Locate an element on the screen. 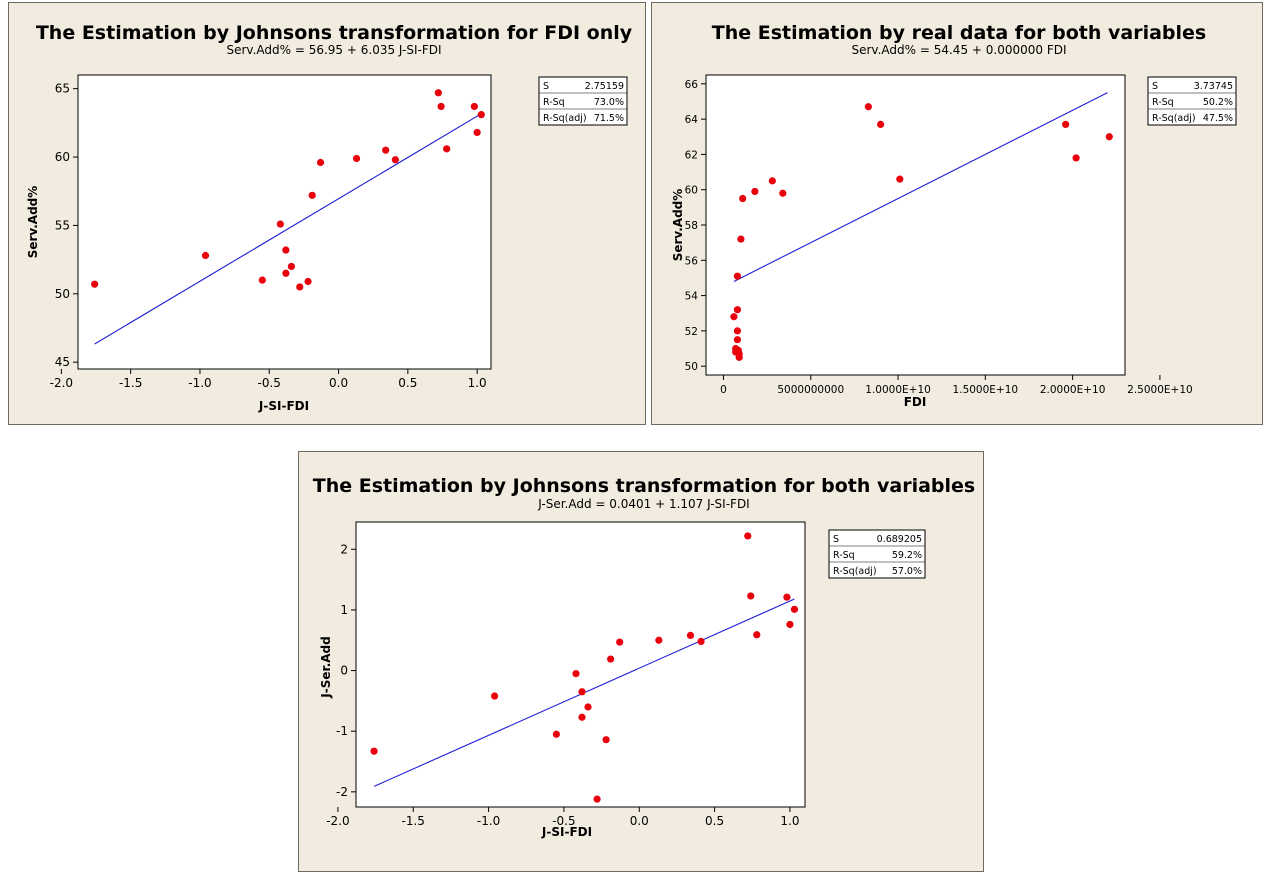 This screenshot has width=1269, height=873. chart-3-x-tick-label: -1.0 is located at coordinates (488, 821).